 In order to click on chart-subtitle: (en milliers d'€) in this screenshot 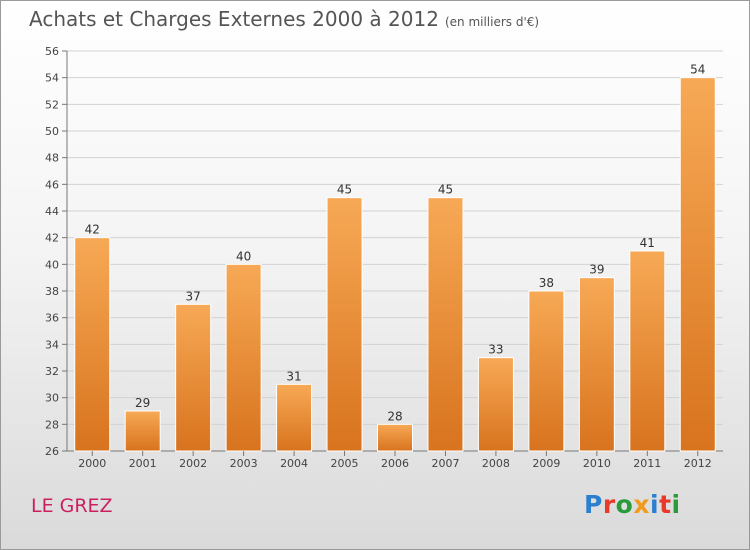, I will do `click(492, 22)`.